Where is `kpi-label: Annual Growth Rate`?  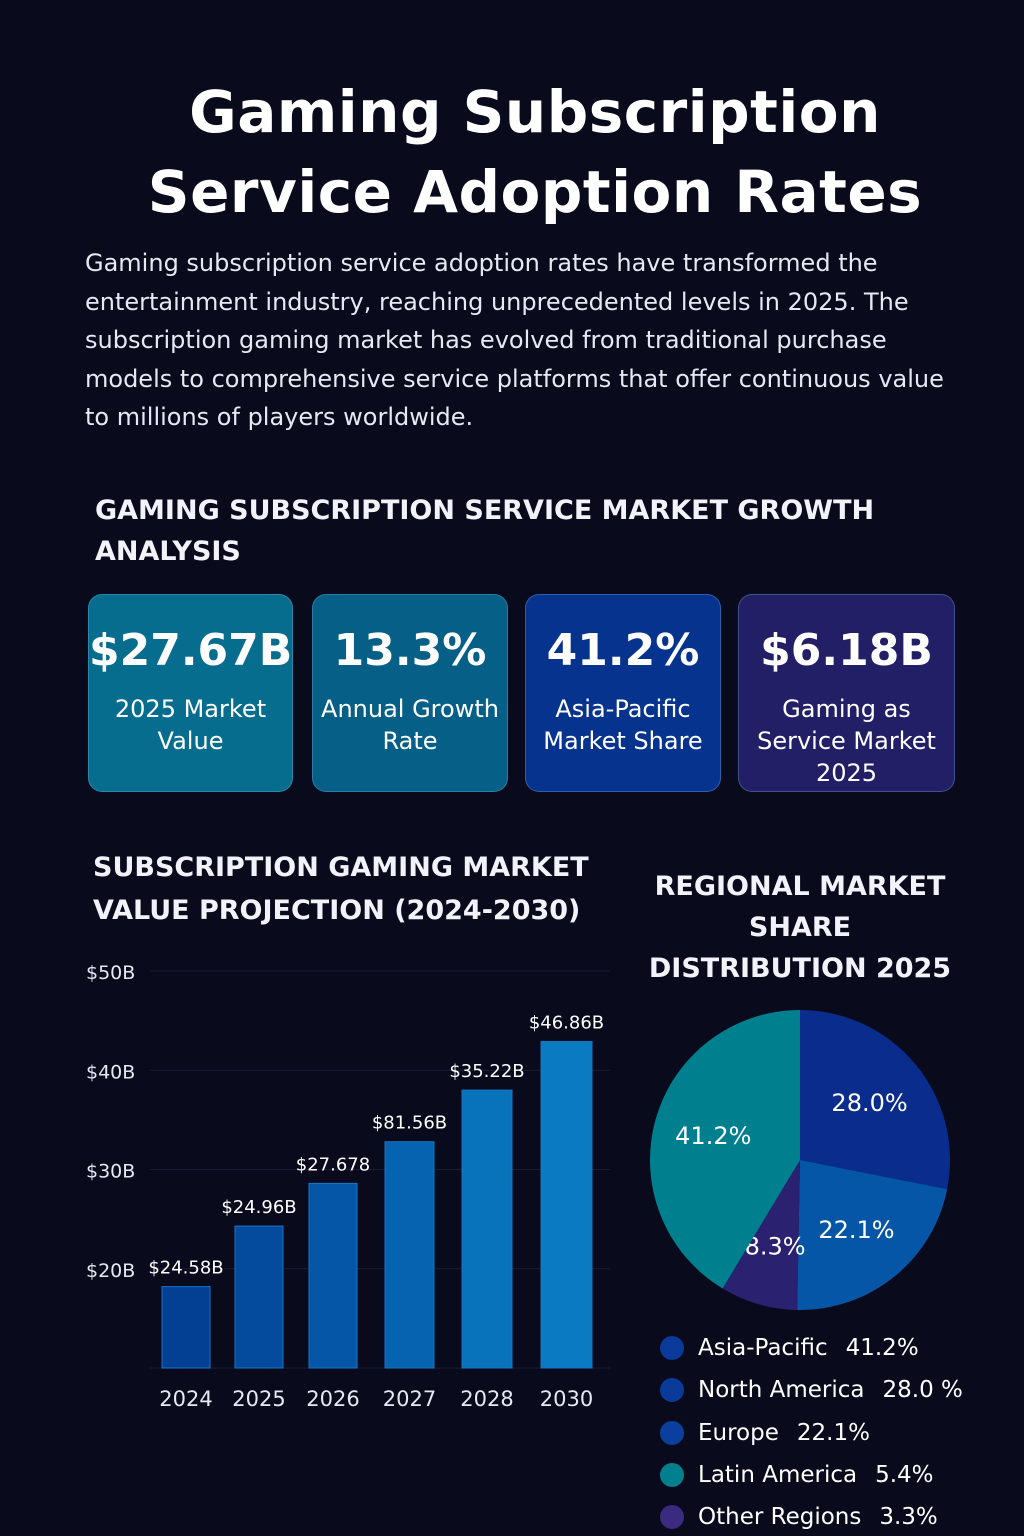
kpi-label: Annual Growth Rate is located at coordinates (410, 725).